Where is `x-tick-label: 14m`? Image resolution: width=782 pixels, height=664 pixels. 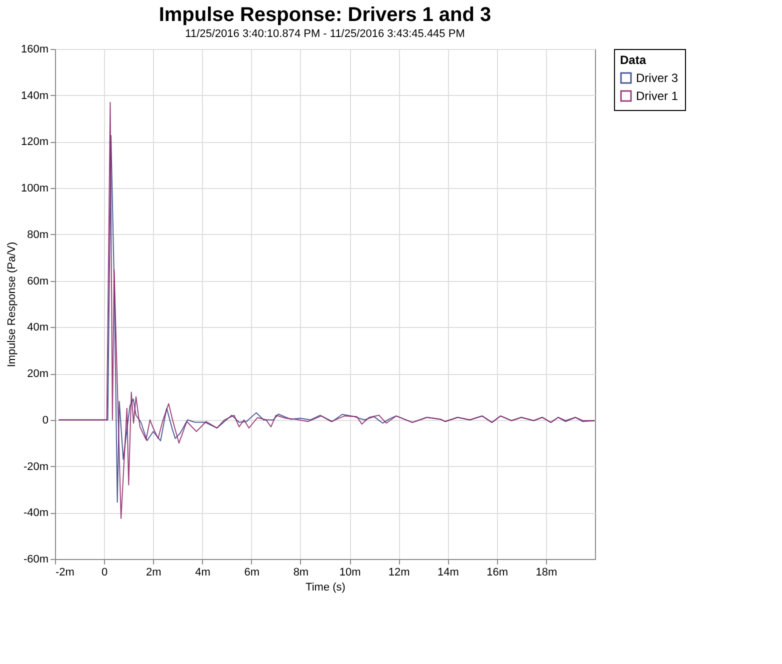 x-tick-label: 14m is located at coordinates (448, 572).